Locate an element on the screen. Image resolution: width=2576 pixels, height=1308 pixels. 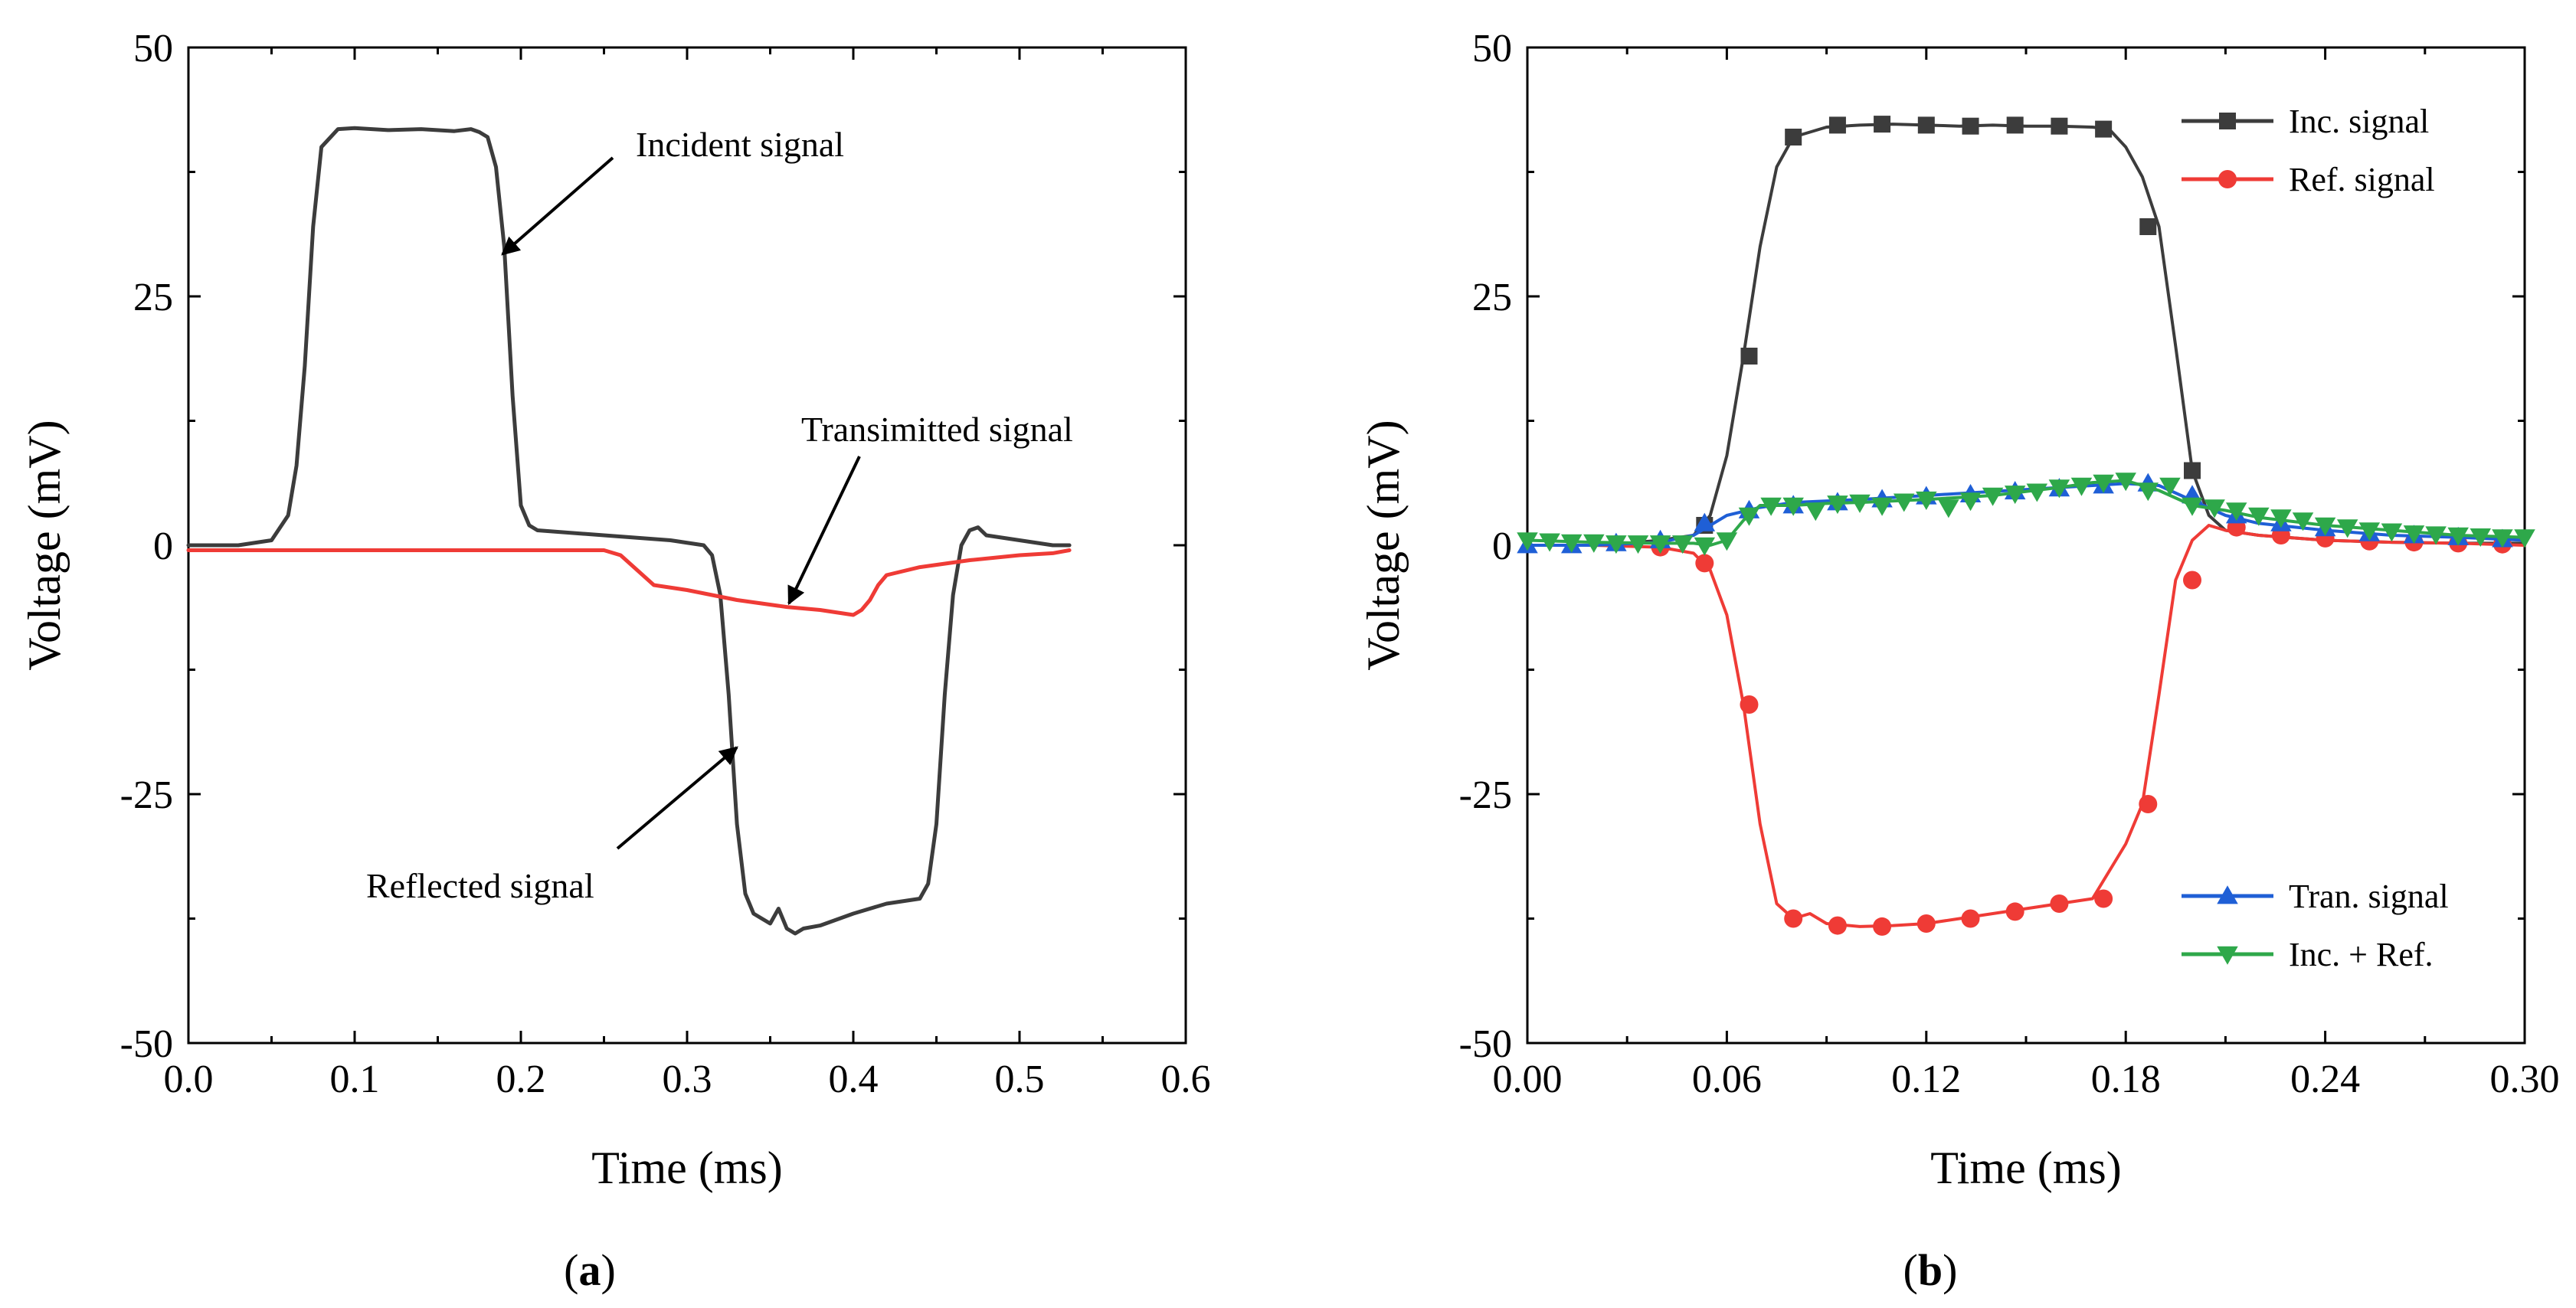
chart-b-xtick-label: 0.06 is located at coordinates (1727, 1079).